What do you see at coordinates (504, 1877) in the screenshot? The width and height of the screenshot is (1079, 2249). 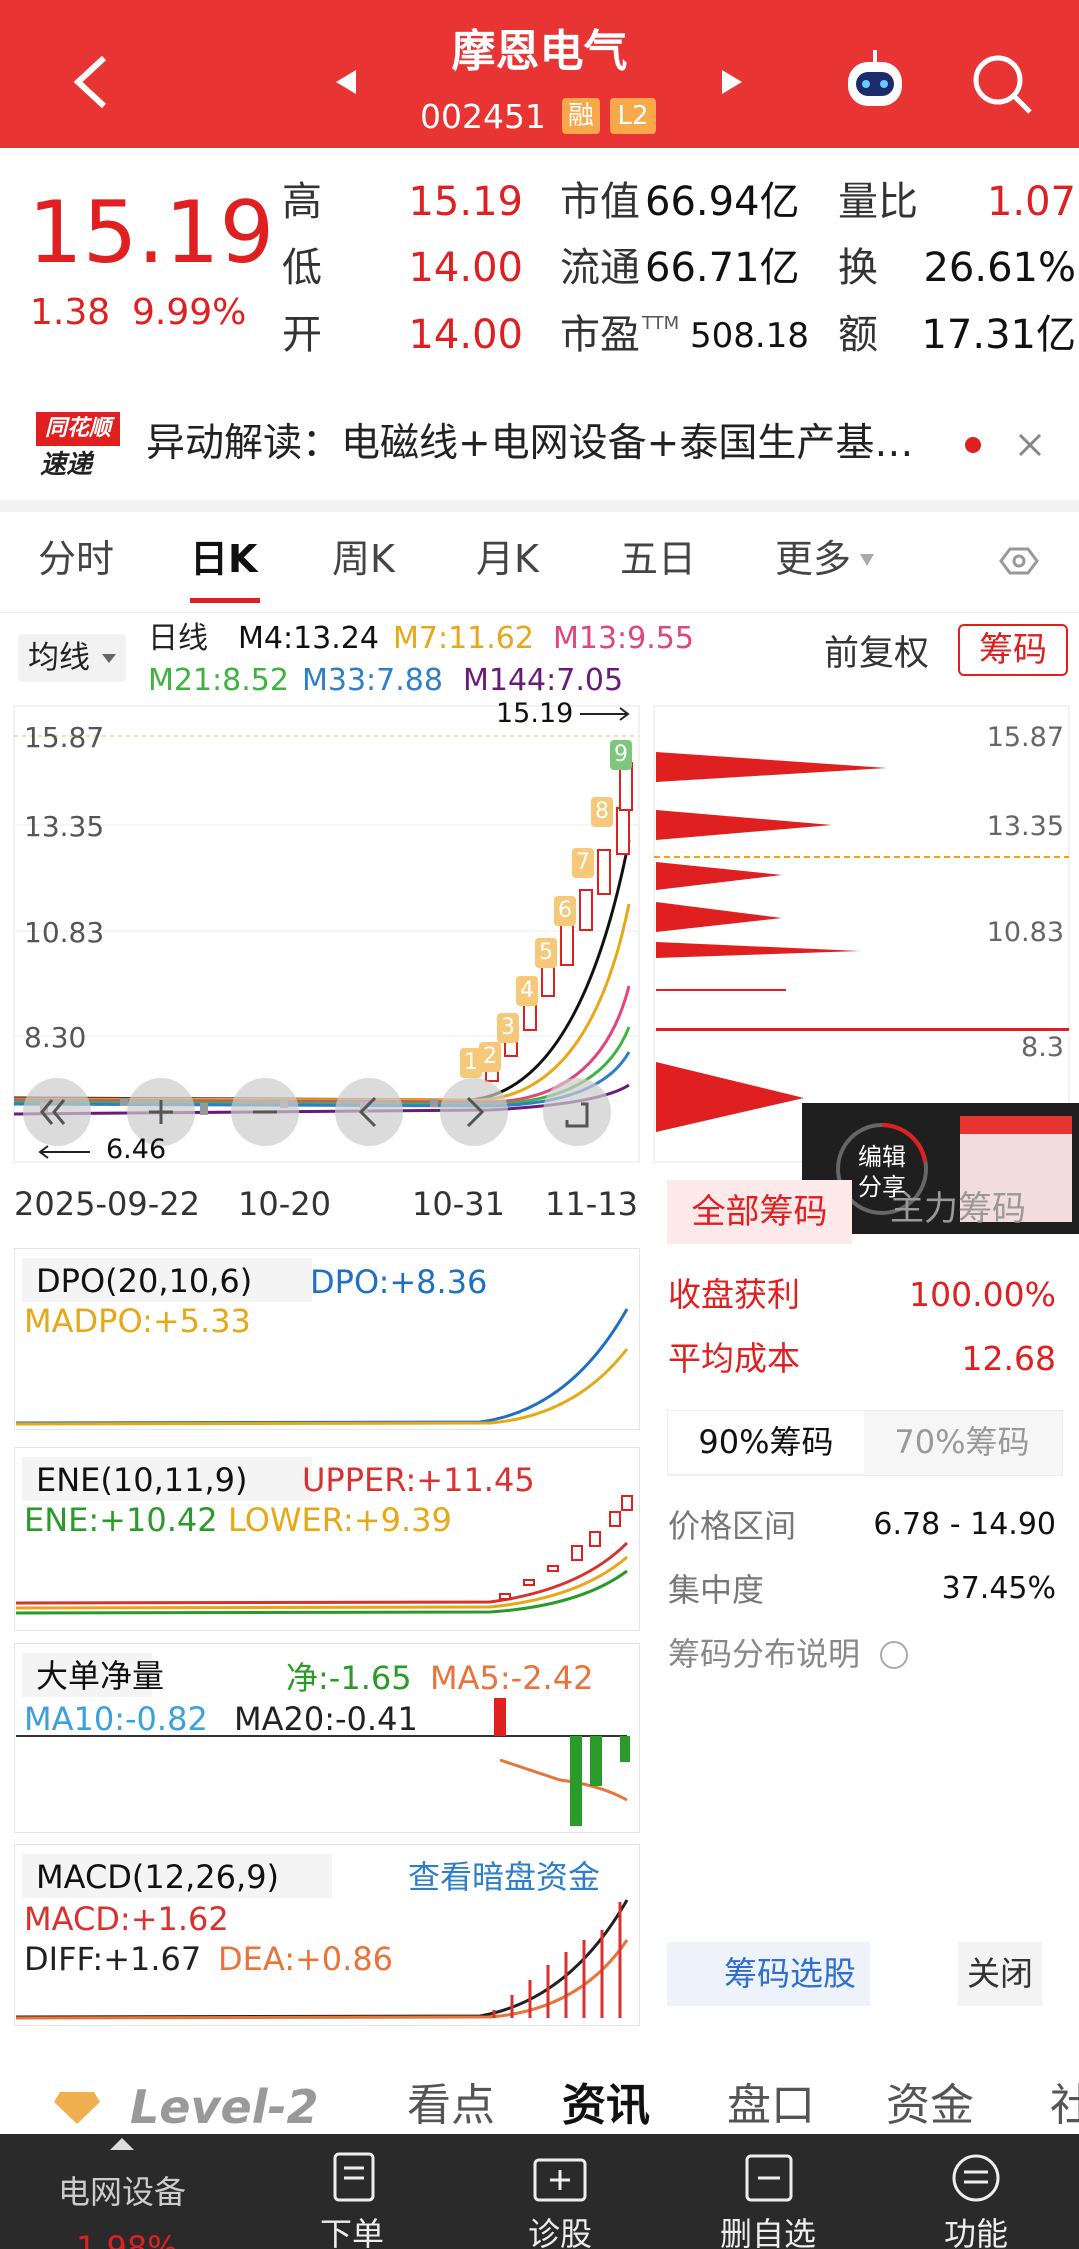 I see `indicator-link: 查看暗盘资金` at bounding box center [504, 1877].